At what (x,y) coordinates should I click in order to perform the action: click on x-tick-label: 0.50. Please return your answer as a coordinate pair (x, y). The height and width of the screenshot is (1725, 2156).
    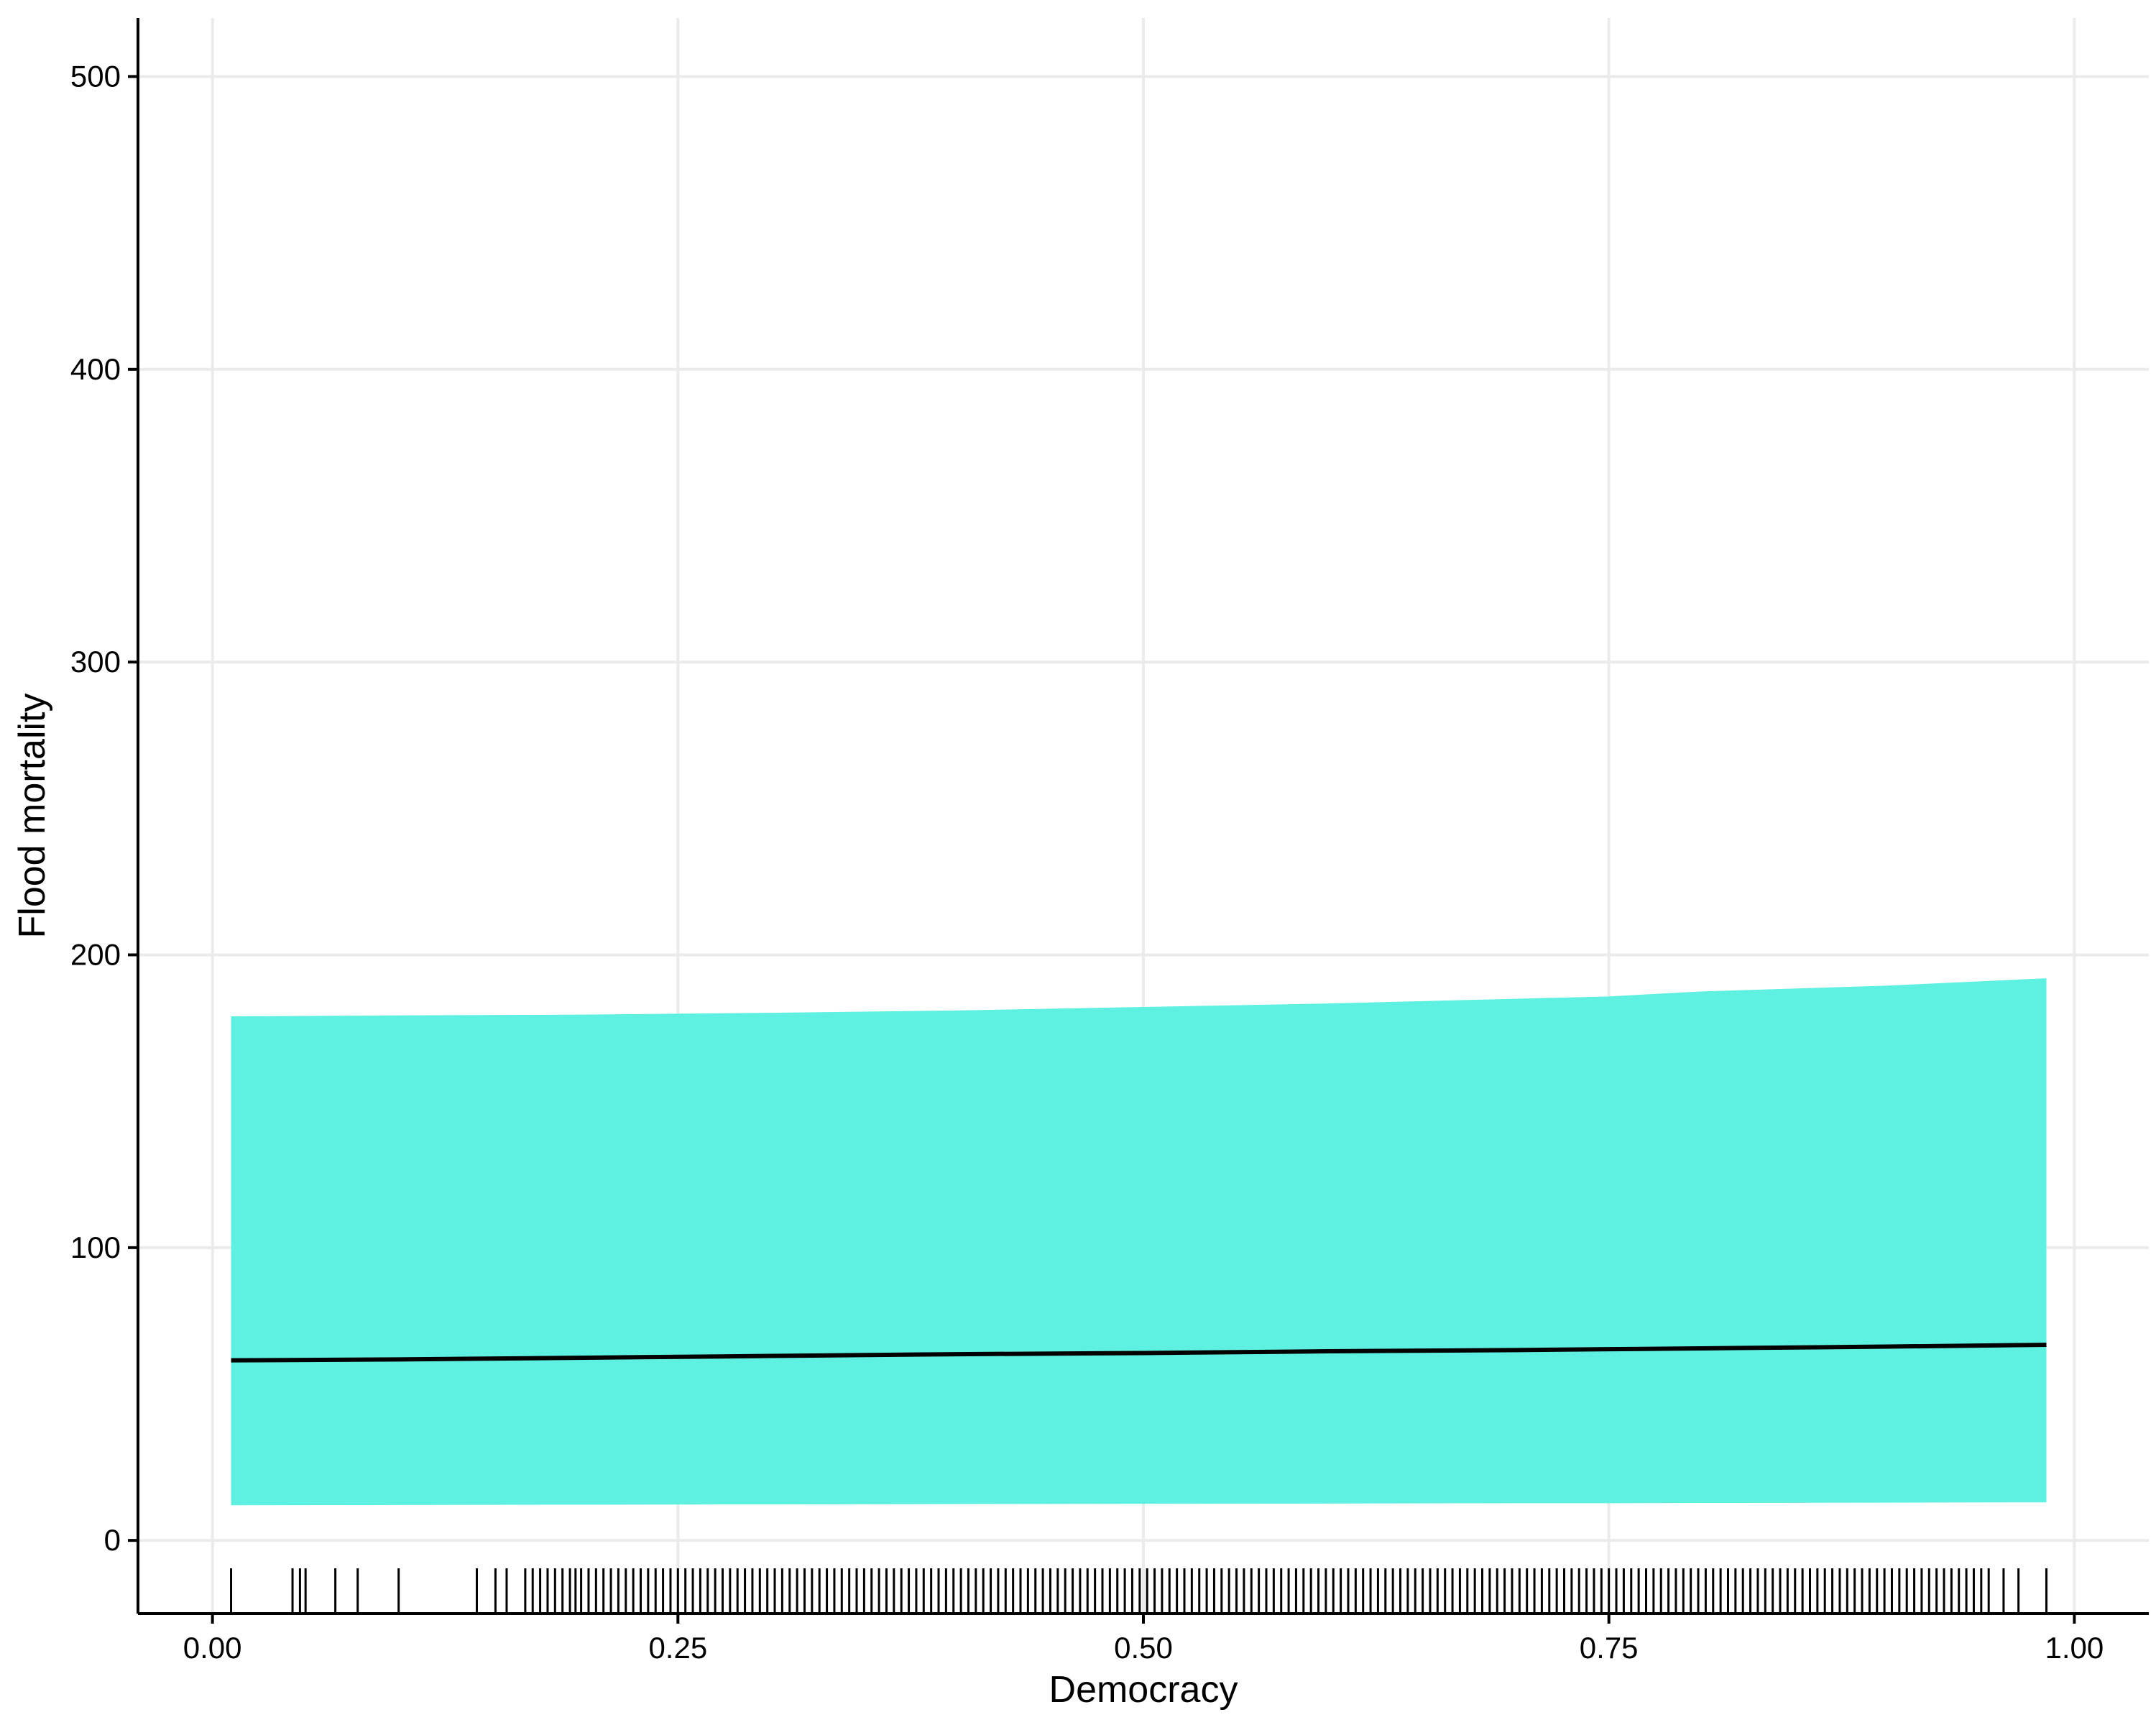
    Looking at the image, I should click on (1143, 1648).